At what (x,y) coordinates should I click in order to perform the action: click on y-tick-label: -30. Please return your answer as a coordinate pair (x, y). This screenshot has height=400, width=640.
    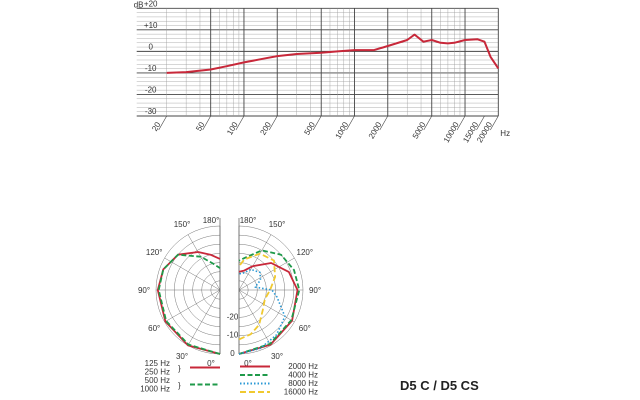
    Looking at the image, I should click on (151, 111).